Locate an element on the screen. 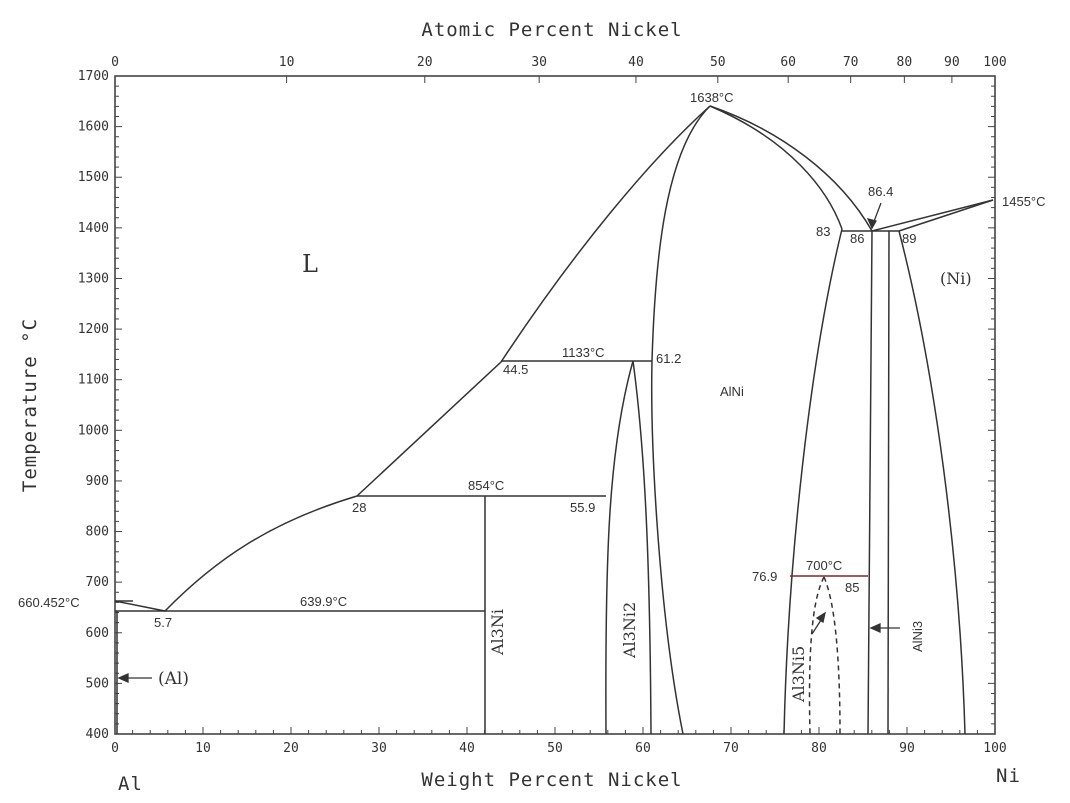  phase-al-label: (Al) is located at coordinates (173, 679).